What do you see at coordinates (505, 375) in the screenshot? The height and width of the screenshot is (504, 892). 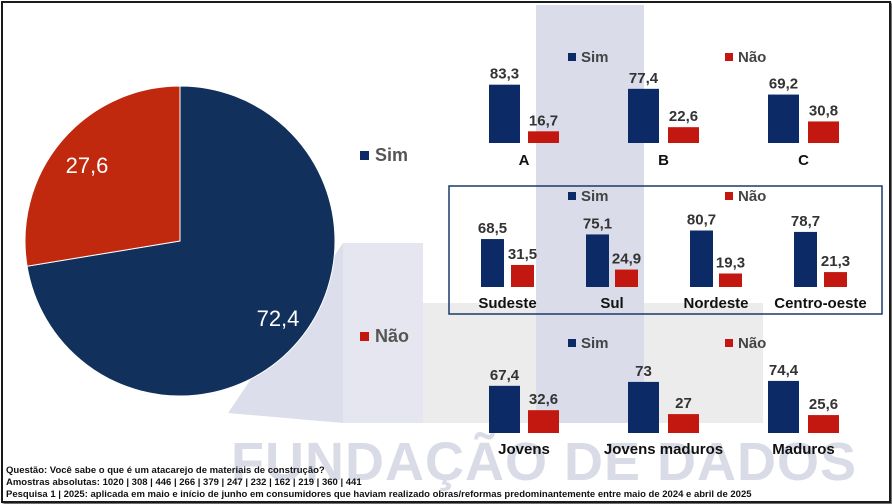 I see `bar-value-label: 67,4` at bounding box center [505, 375].